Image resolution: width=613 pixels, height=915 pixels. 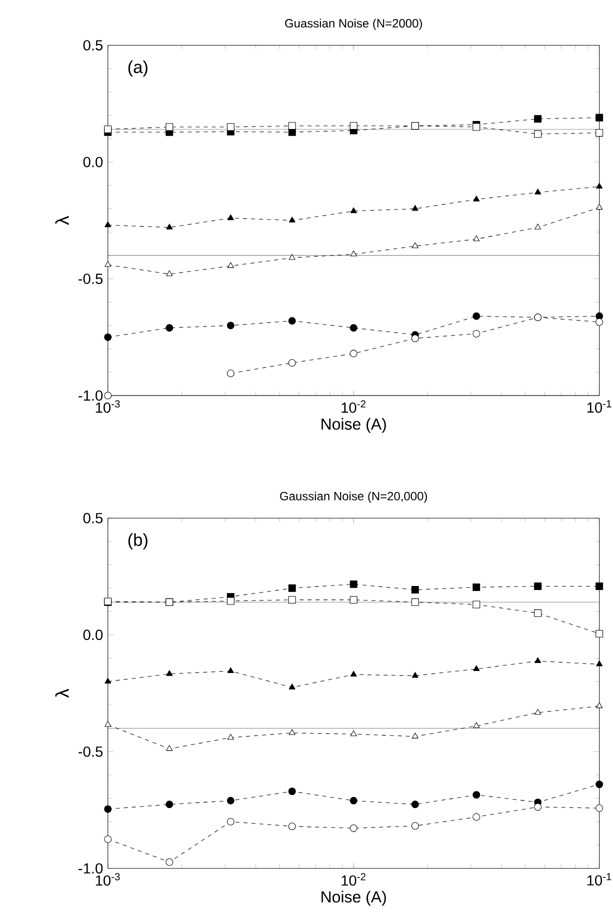 What do you see at coordinates (138, 68) in the screenshot?
I see `annotation: (a)` at bounding box center [138, 68].